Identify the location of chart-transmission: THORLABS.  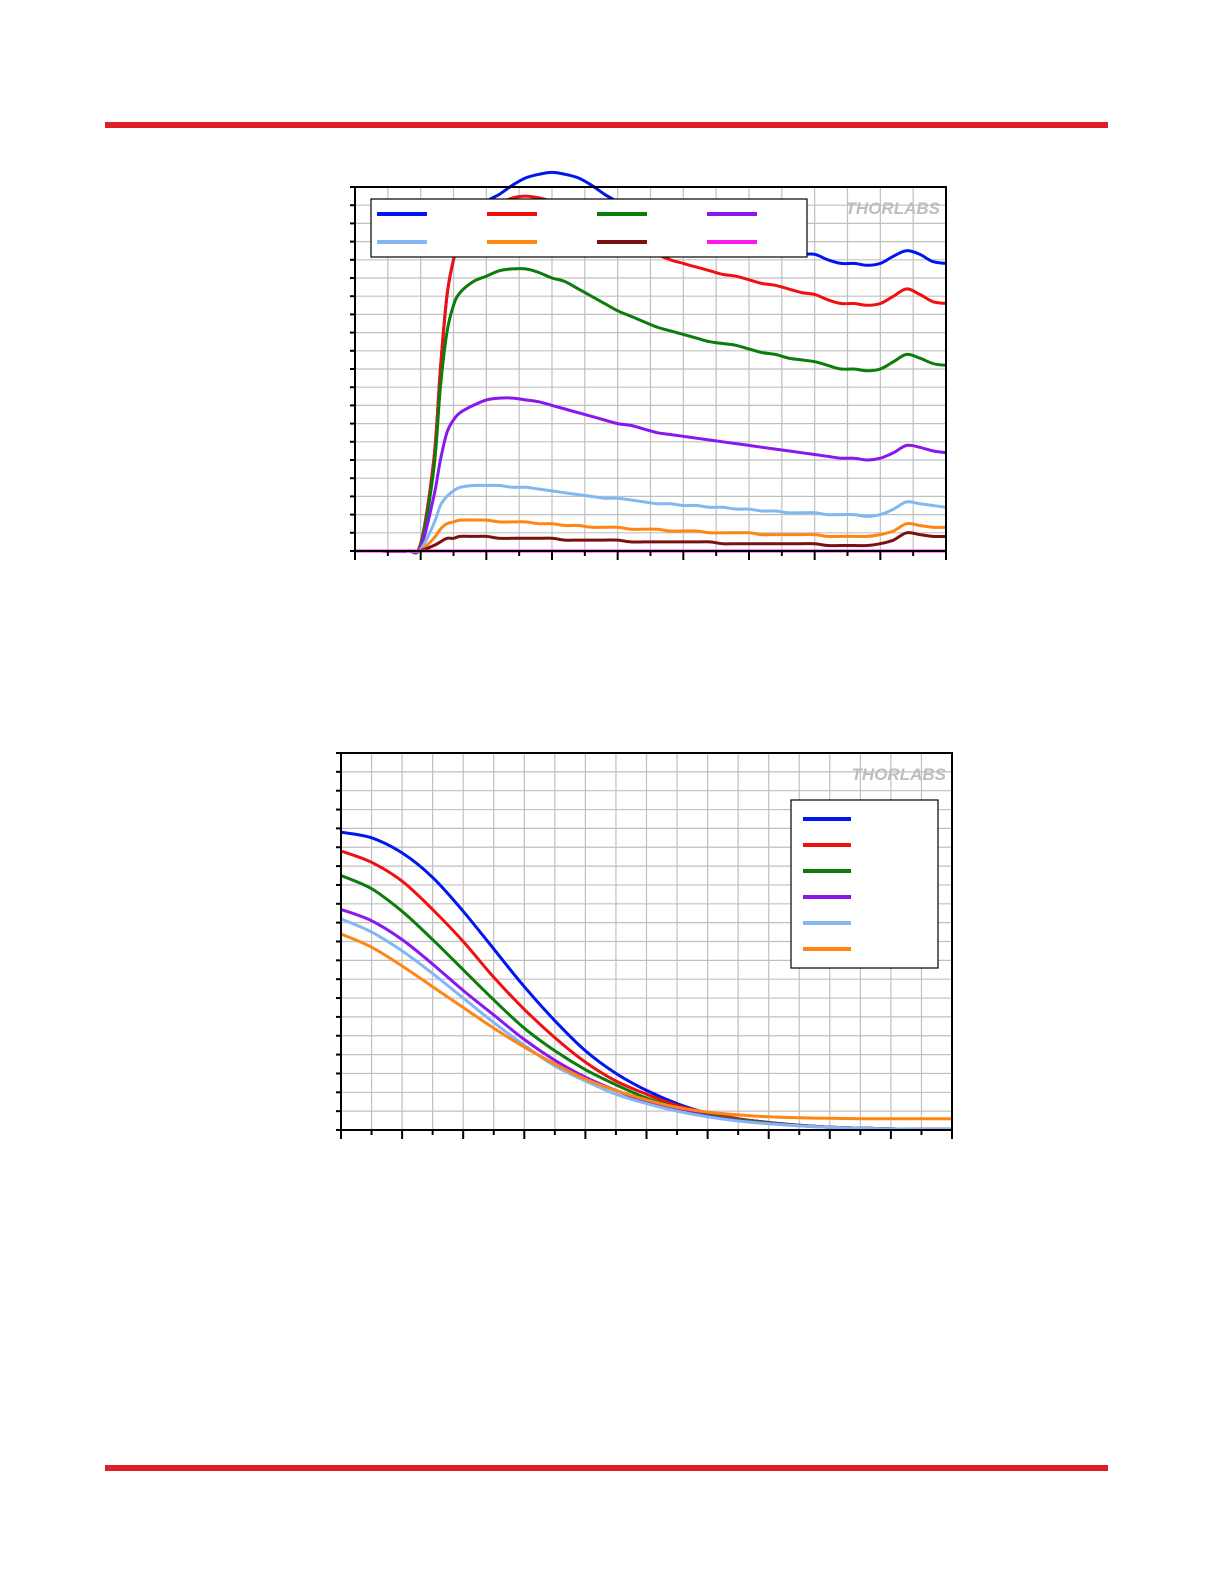
(648, 365).